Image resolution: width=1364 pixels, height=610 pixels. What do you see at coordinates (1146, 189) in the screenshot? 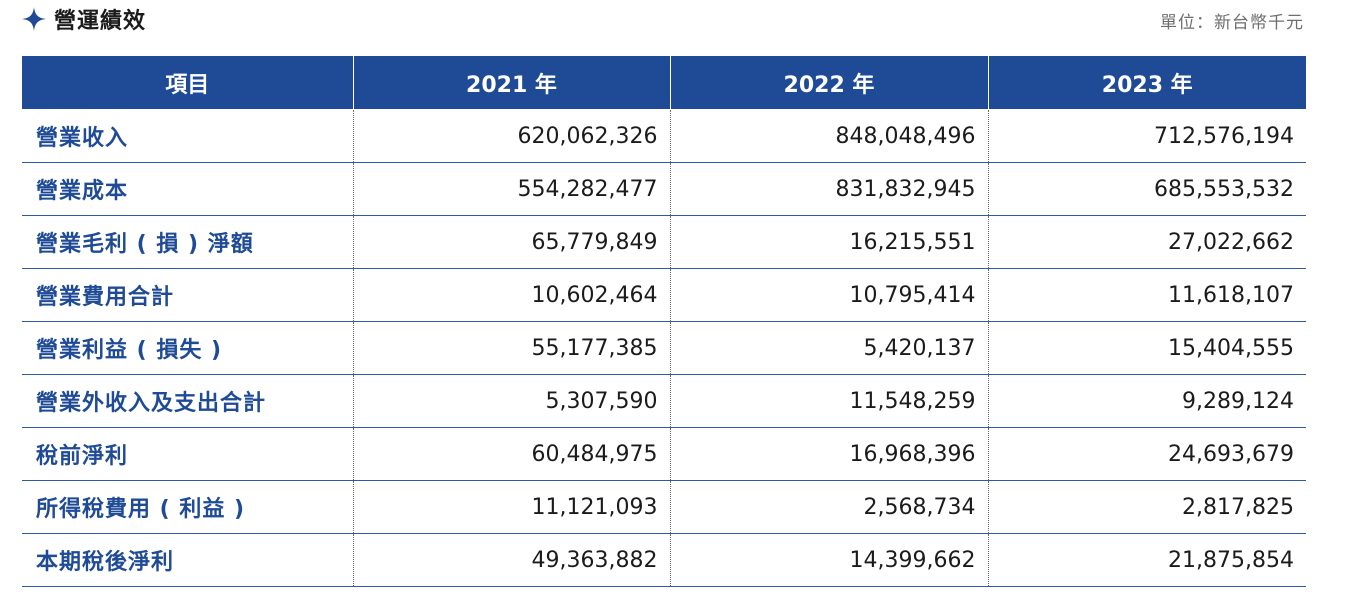
I see `value-cell: 685,553,532` at bounding box center [1146, 189].